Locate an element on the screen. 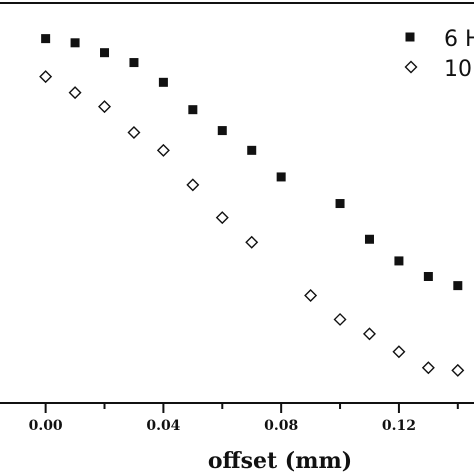 This screenshot has width=474, height=474. x-tick-label: 0.12 is located at coordinates (399, 426).